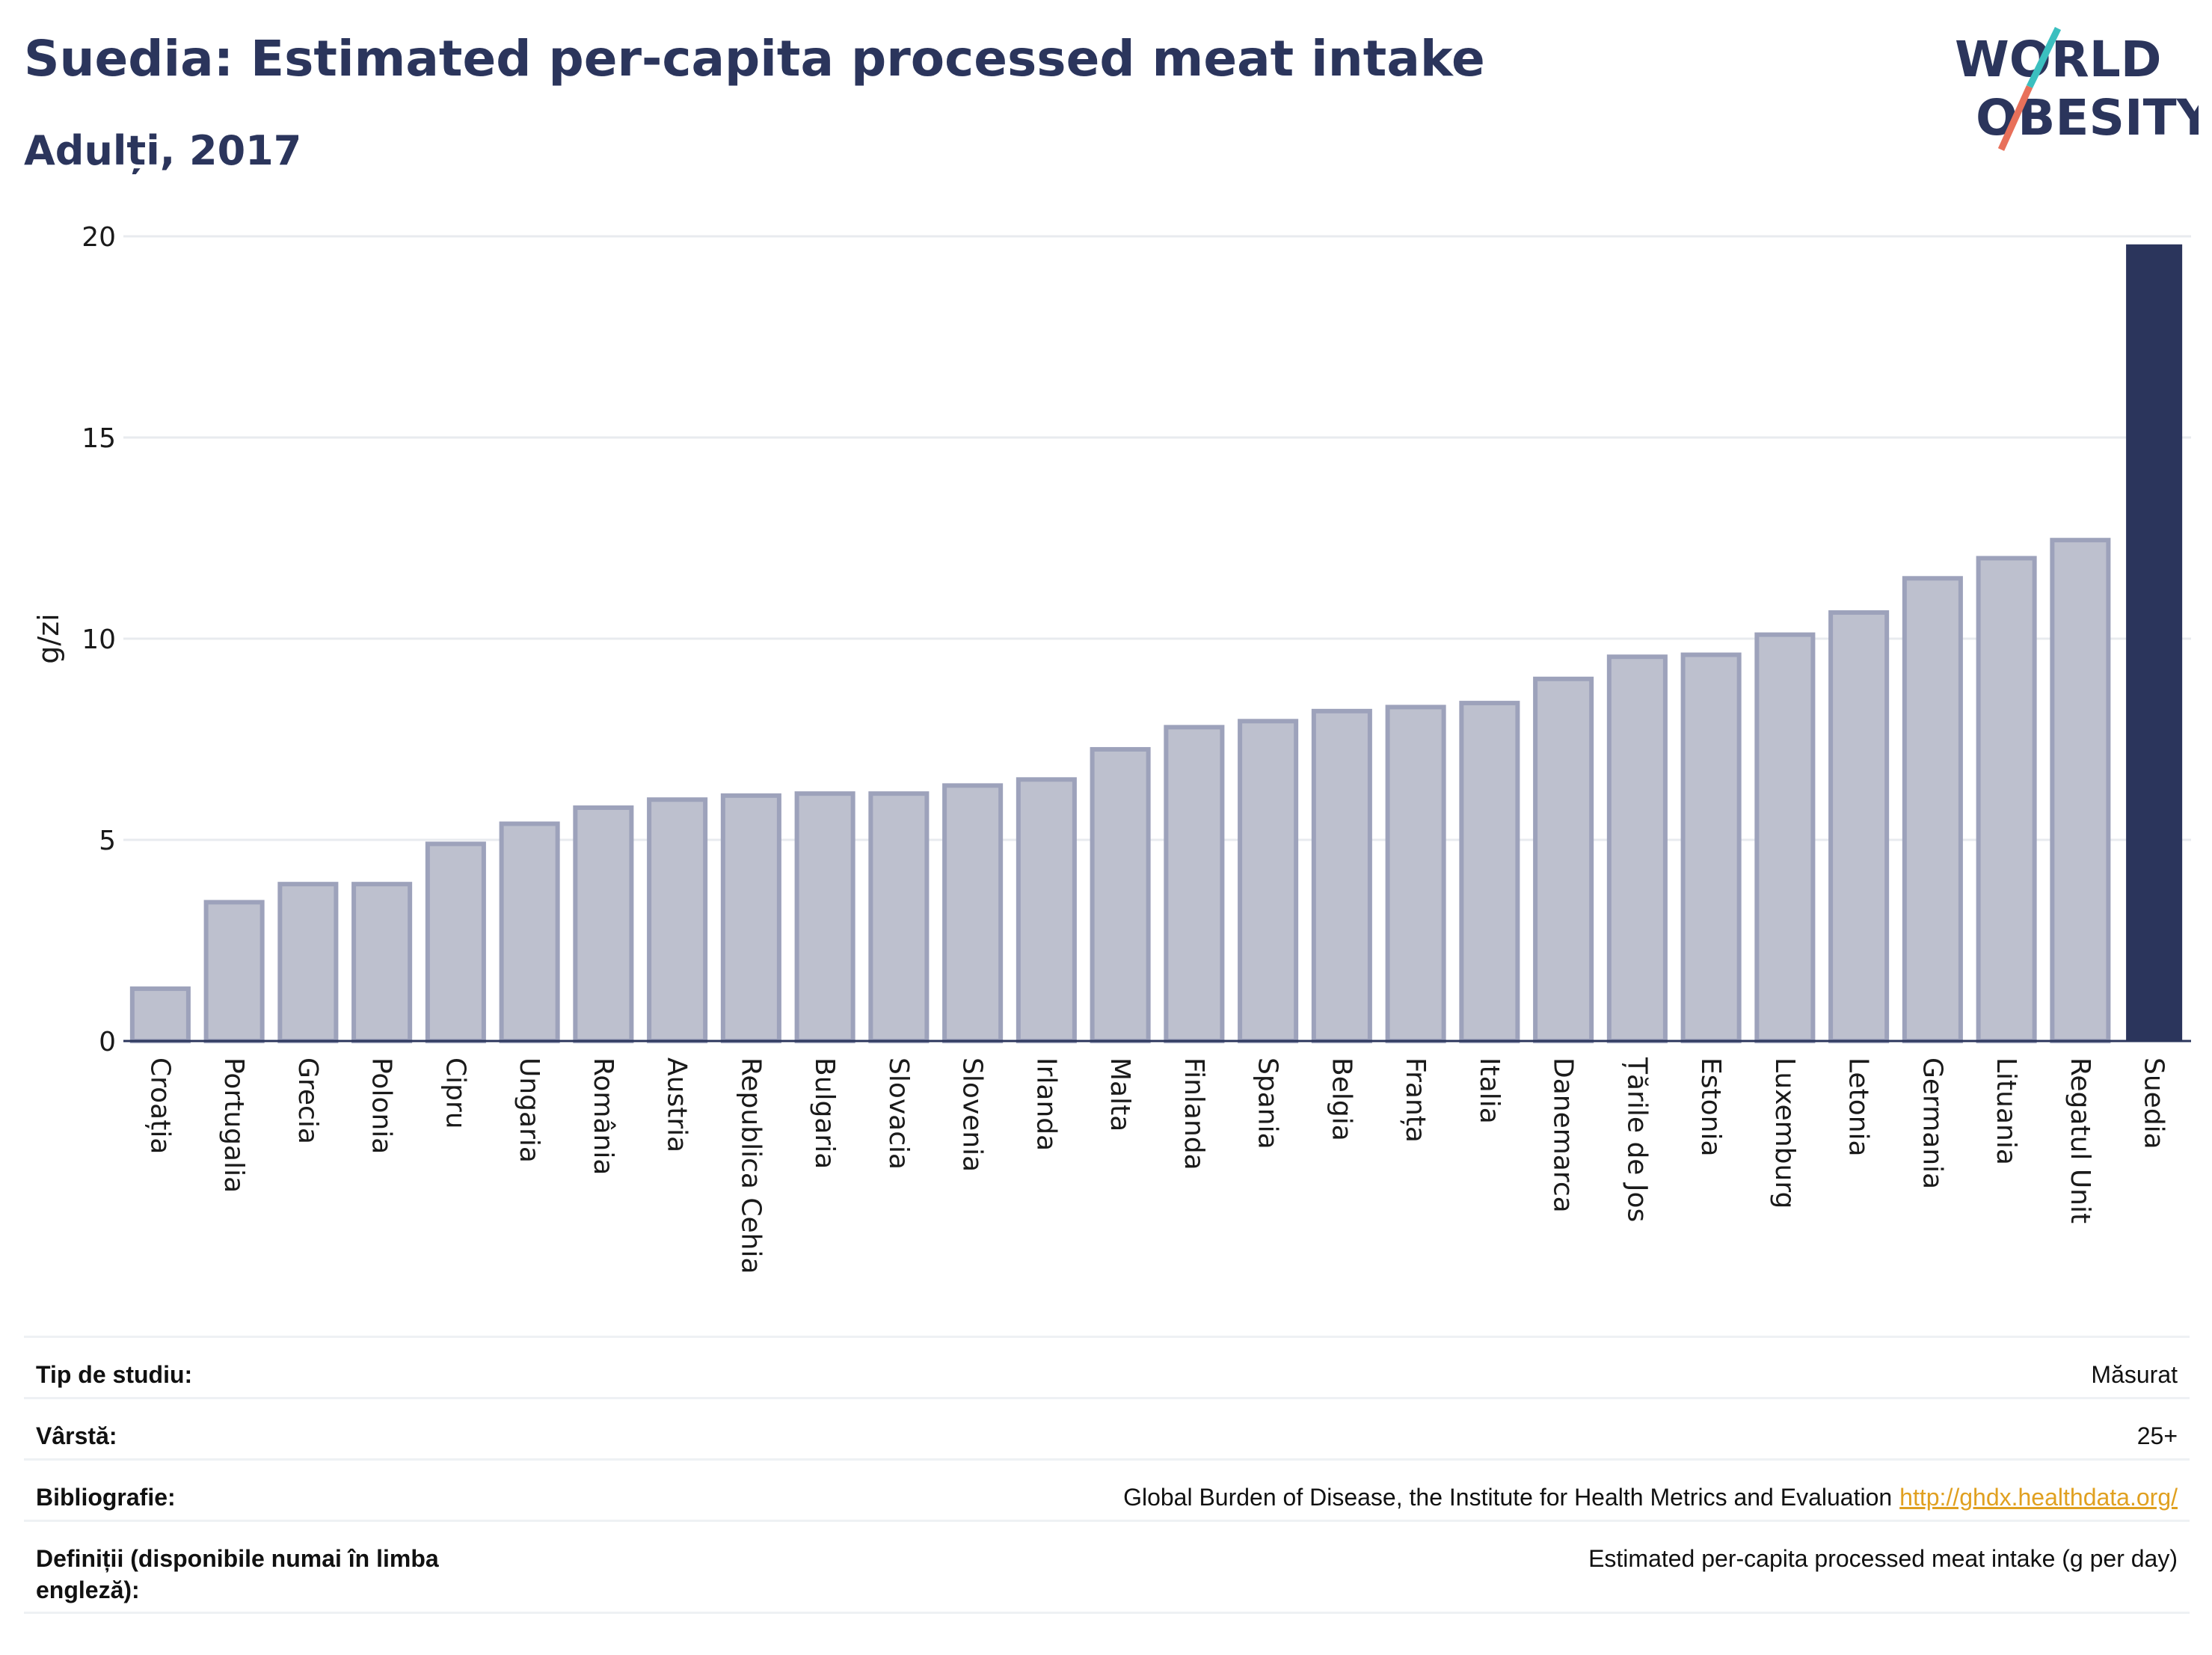 The image size is (2212, 1655). Describe the element at coordinates (1045, 1104) in the screenshot. I see `x-tick-label: Irlanda` at that location.